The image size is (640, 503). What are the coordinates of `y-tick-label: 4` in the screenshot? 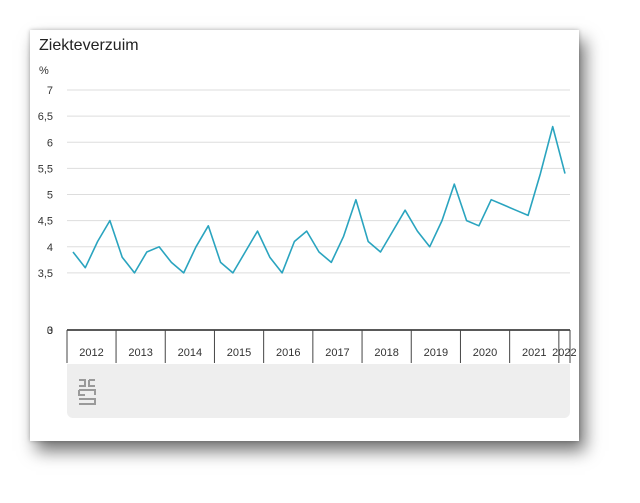 It's located at (50, 248).